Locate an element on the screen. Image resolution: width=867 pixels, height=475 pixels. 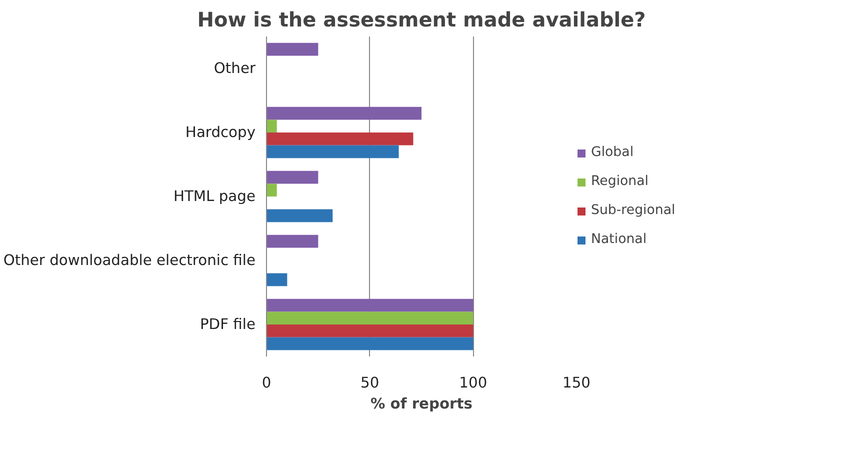
legend-label: Sub-regional is located at coordinates (633, 210).